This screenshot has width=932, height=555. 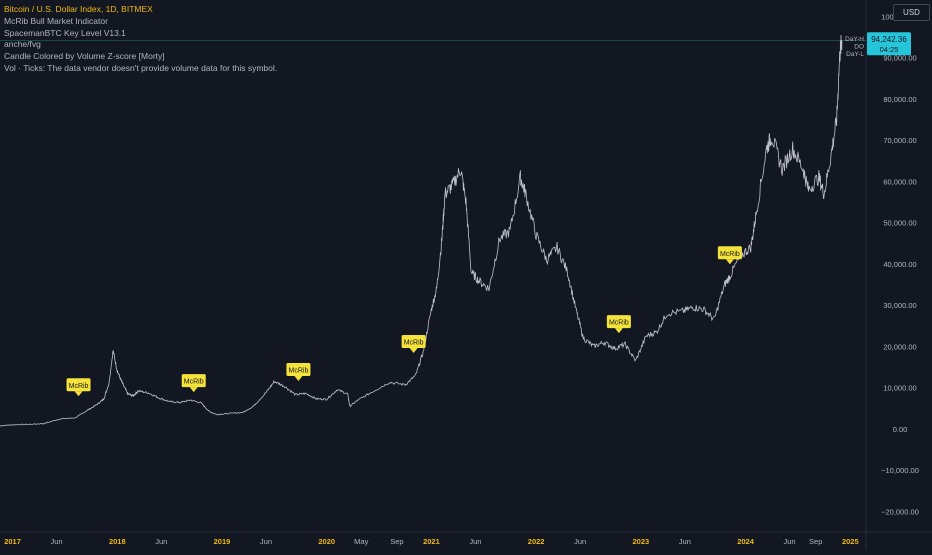 I want to click on y-tick-label: 60,000.00, so click(x=899, y=181).